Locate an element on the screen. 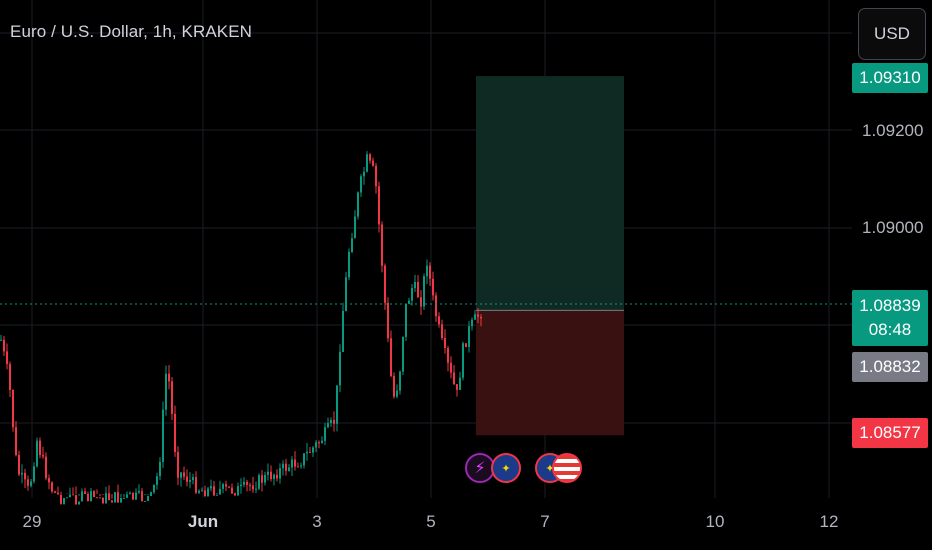 The width and height of the screenshot is (932, 550). current-price-tag: 1.08839 08:48 is located at coordinates (890, 318).